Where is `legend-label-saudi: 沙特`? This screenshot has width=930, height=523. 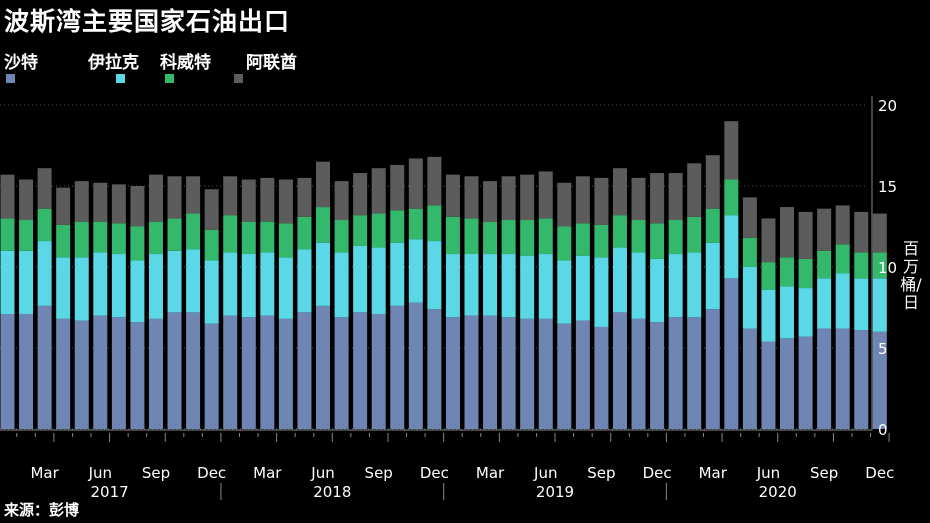
legend-label-saudi: 沙特 is located at coordinates (21, 63).